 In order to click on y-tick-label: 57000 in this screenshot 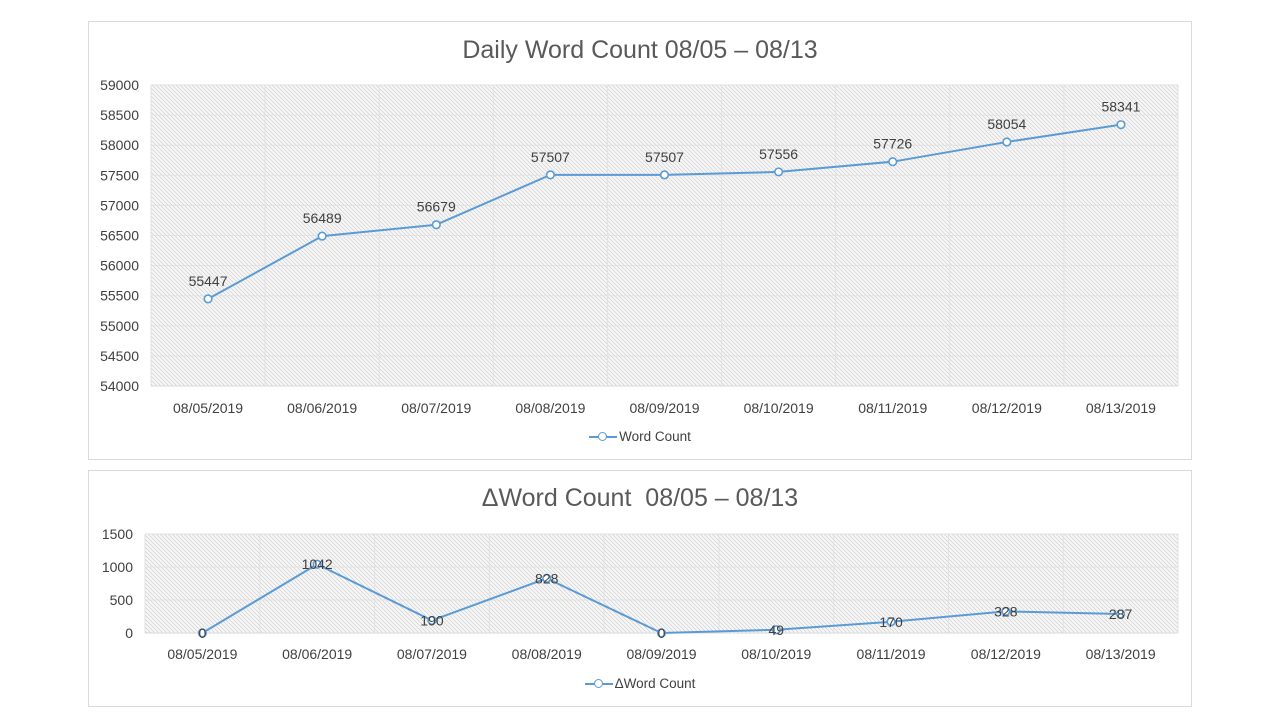, I will do `click(119, 205)`.